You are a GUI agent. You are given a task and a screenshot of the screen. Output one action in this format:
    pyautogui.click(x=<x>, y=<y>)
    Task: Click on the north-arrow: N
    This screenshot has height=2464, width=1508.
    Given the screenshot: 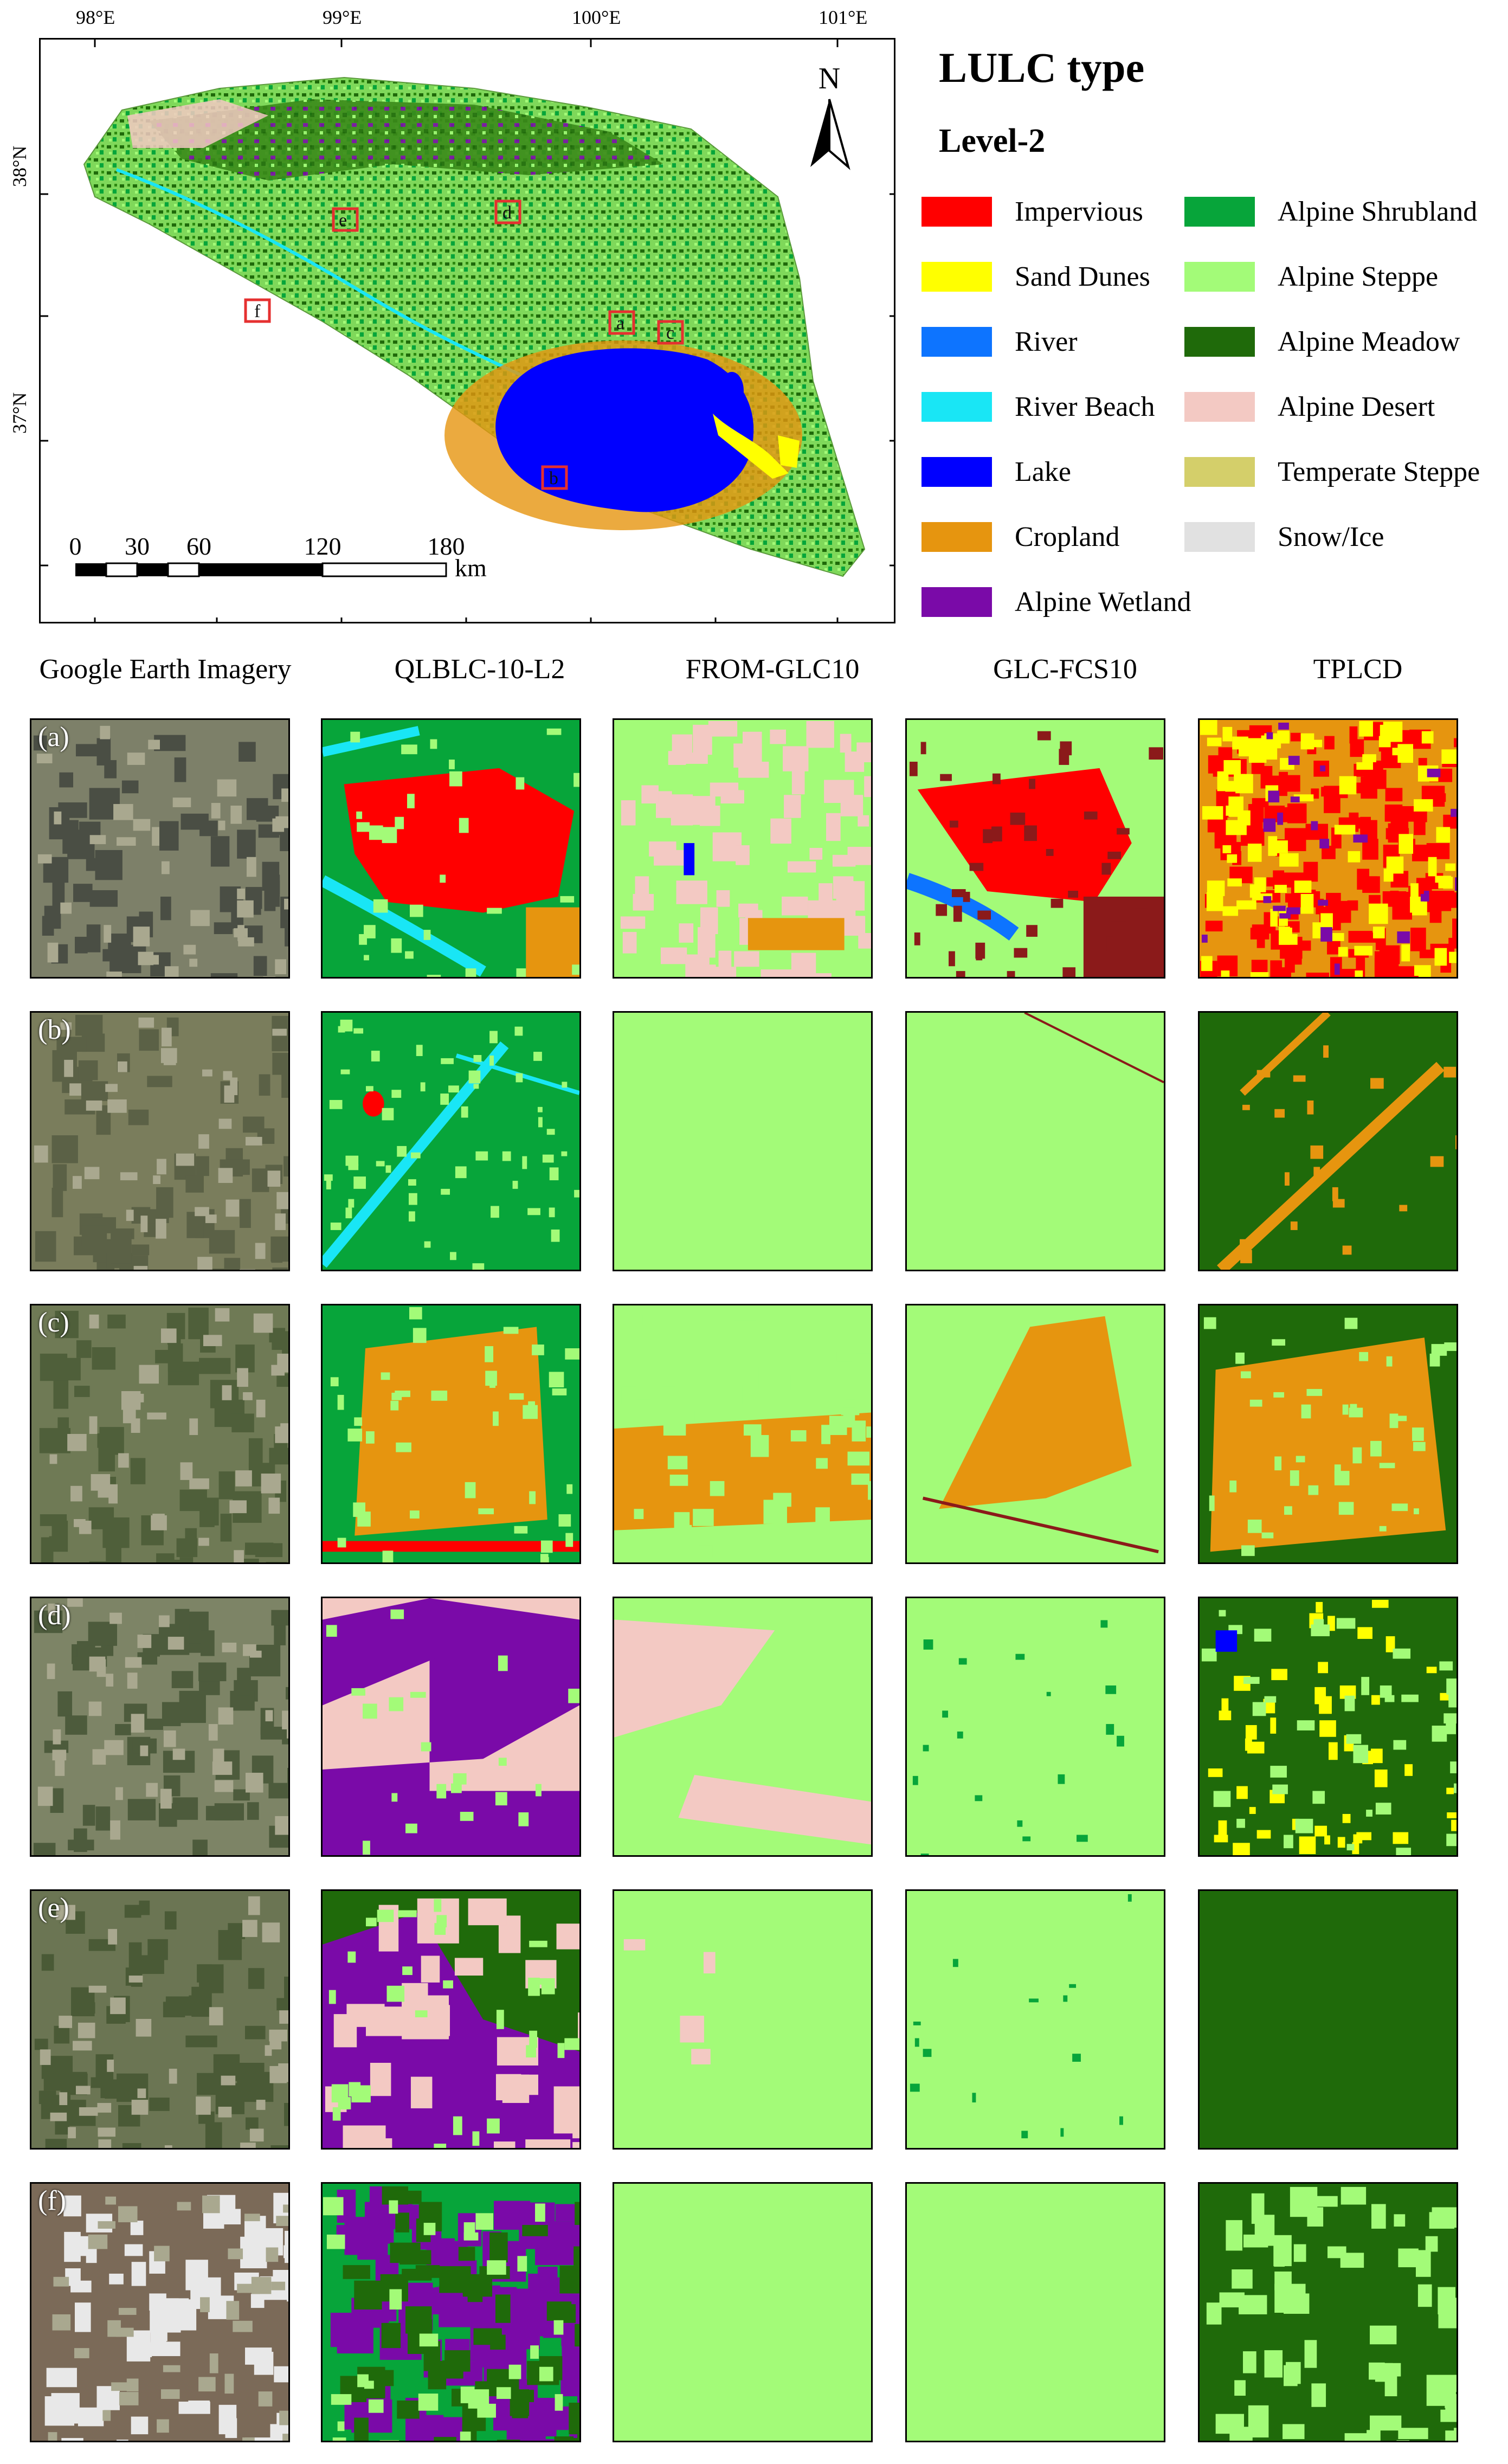 What is the action you would take?
    pyautogui.click(x=830, y=116)
    